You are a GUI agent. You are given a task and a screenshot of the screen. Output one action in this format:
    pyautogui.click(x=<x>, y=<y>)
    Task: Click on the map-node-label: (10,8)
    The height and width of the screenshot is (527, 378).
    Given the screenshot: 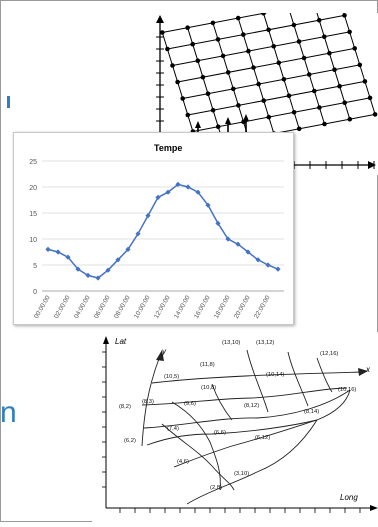 What is the action you would take?
    pyautogui.click(x=208, y=388)
    